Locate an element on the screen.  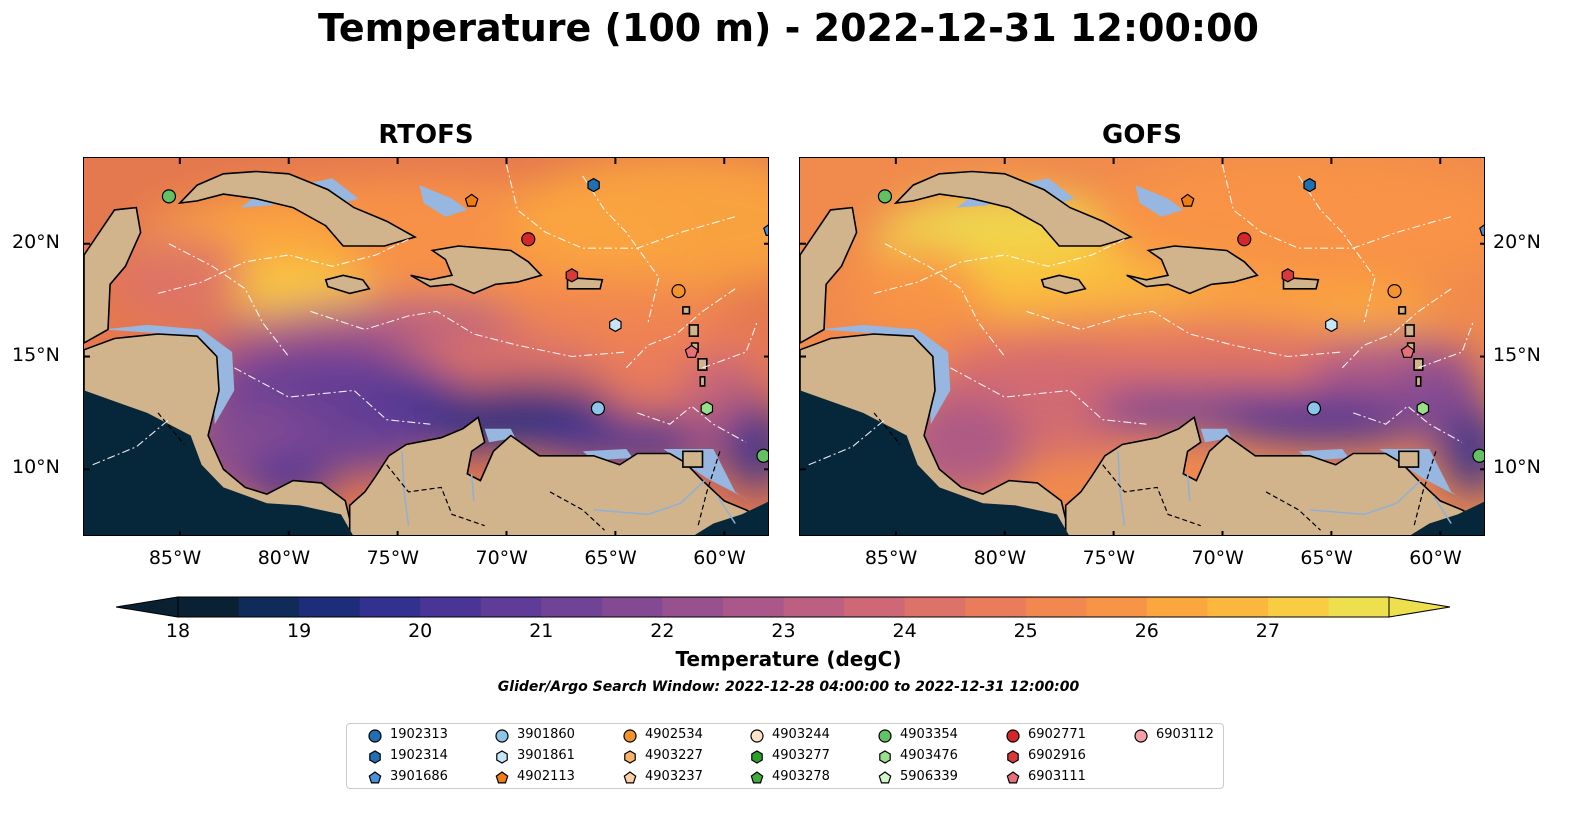
legend-label: 3901860 is located at coordinates (546, 734).